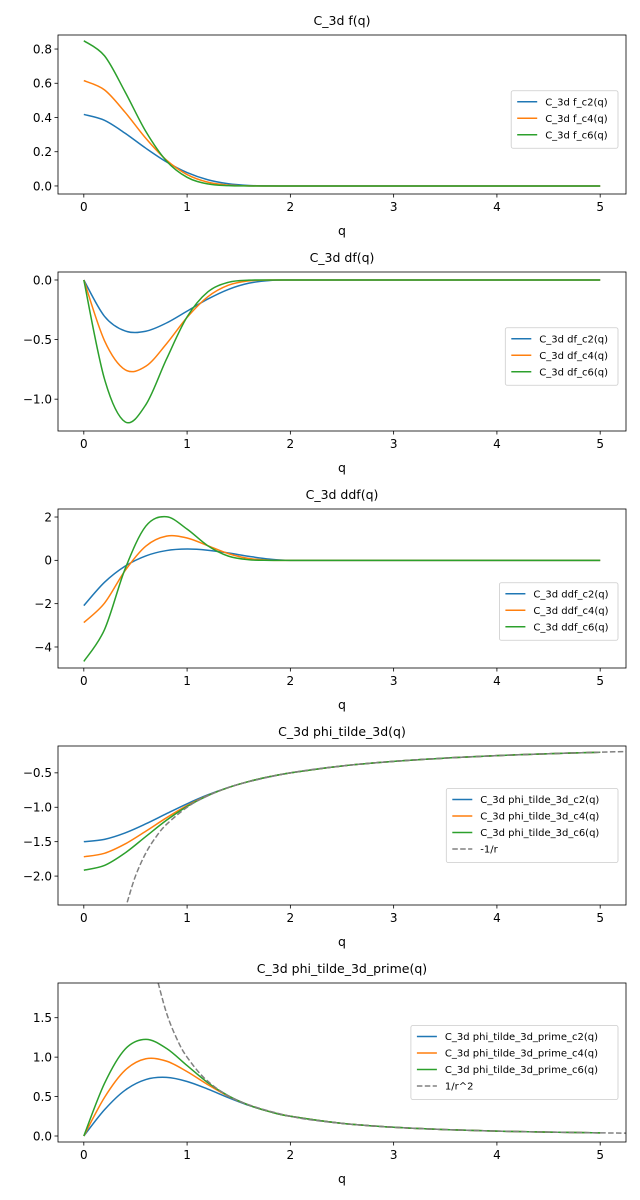 The width and height of the screenshot is (640, 1200). I want to click on legend-entry: C_3d f_c4(q), so click(576, 119).